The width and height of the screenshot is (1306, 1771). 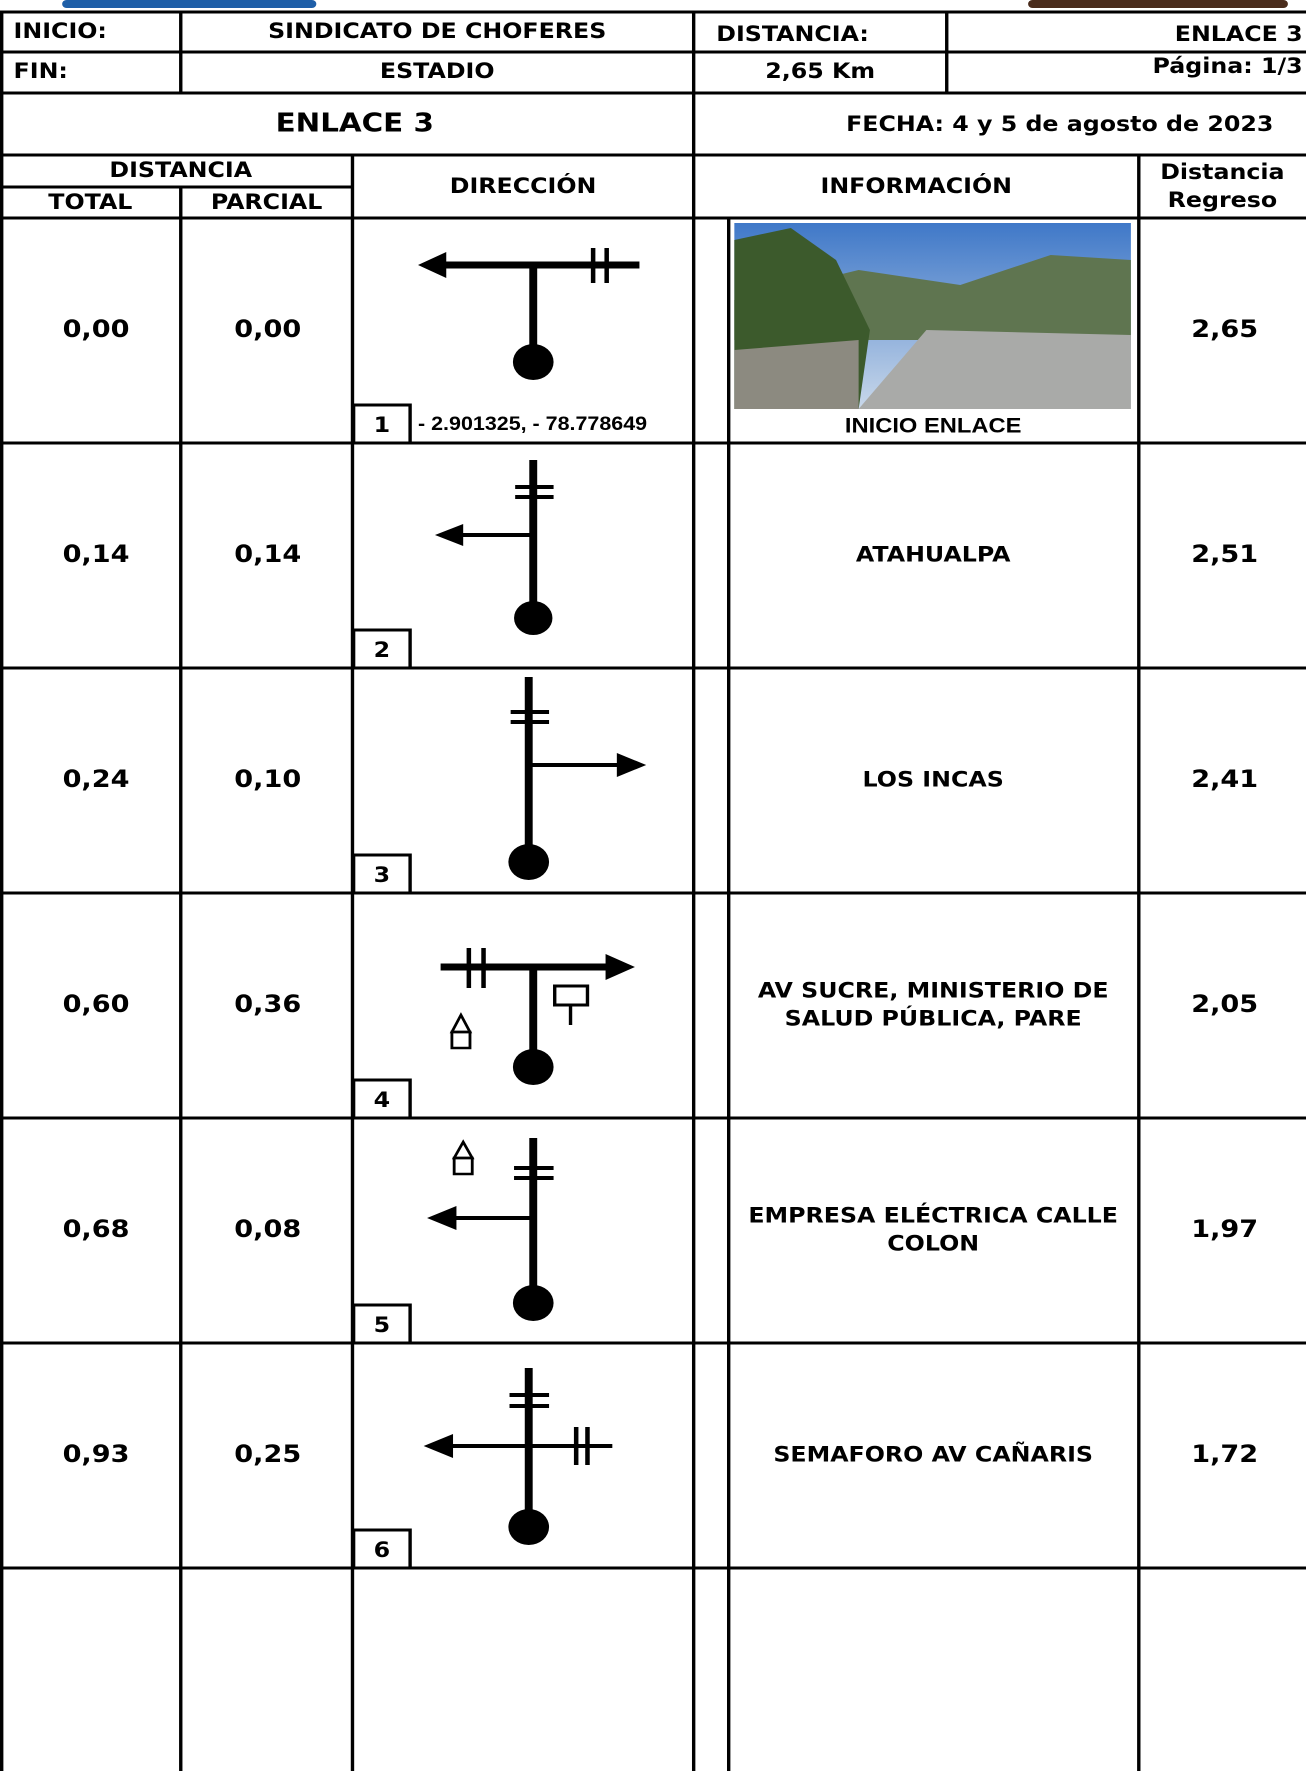 I want to click on column-header: PARCIAL, so click(x=267, y=202).